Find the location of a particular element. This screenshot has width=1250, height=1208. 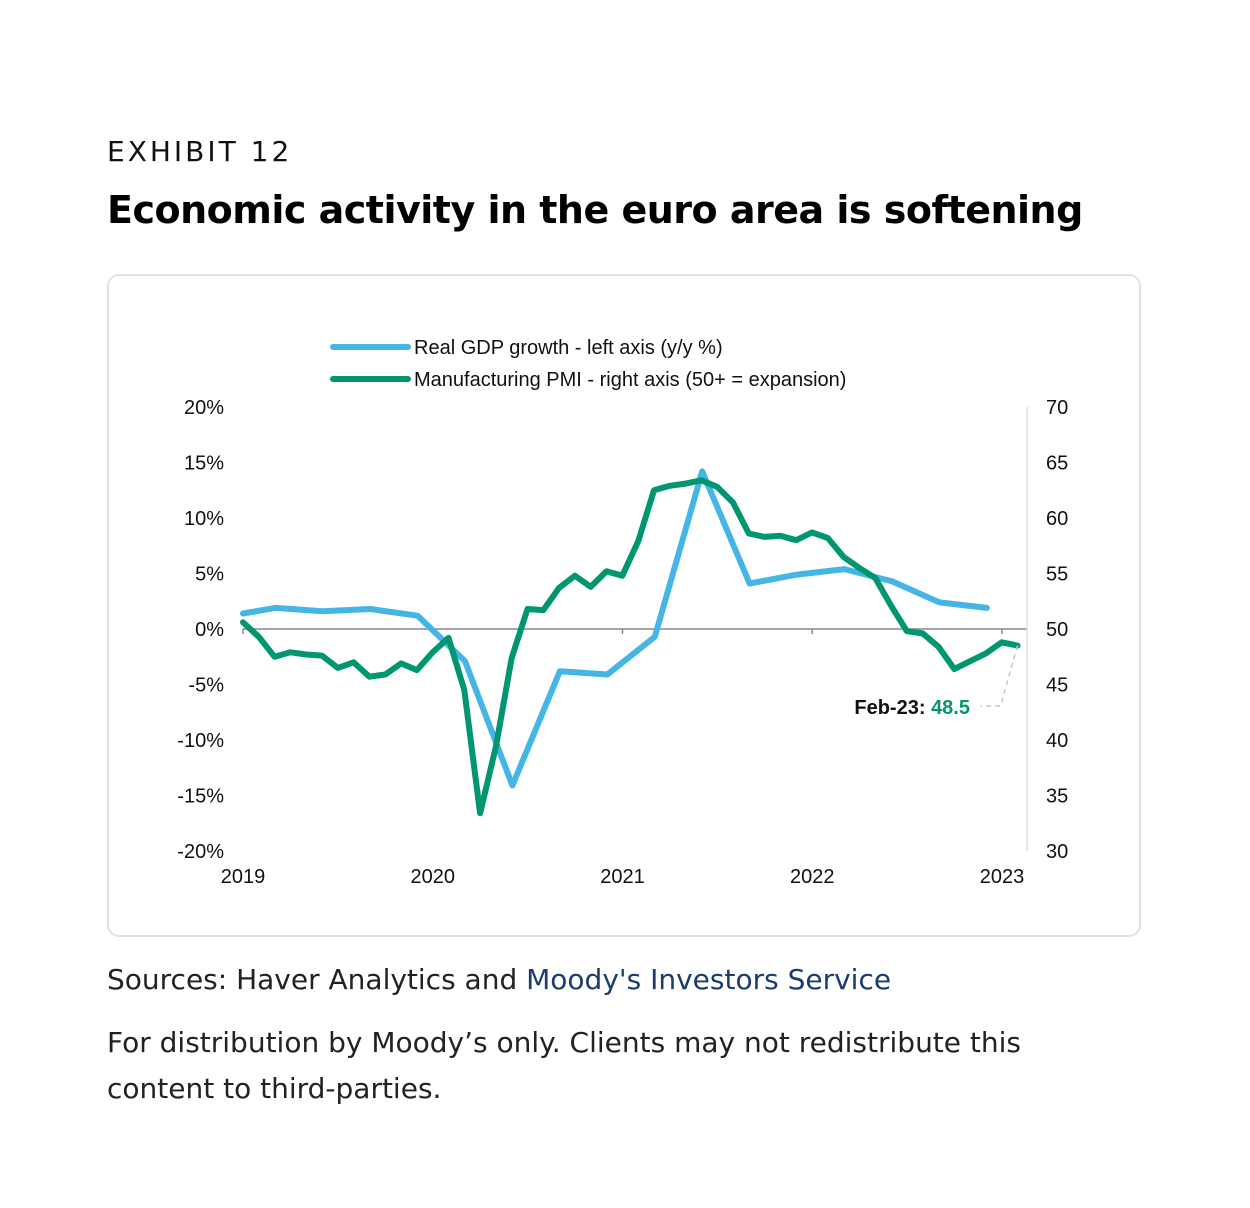

x-tick-label: 2021 is located at coordinates (622, 877).